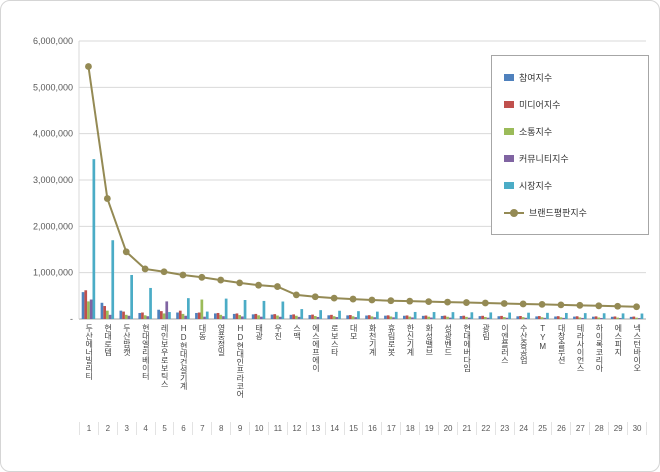 The width and height of the screenshot is (660, 472). What do you see at coordinates (182, 428) in the screenshot?
I see `x-axis-rank-number: 6` at bounding box center [182, 428].